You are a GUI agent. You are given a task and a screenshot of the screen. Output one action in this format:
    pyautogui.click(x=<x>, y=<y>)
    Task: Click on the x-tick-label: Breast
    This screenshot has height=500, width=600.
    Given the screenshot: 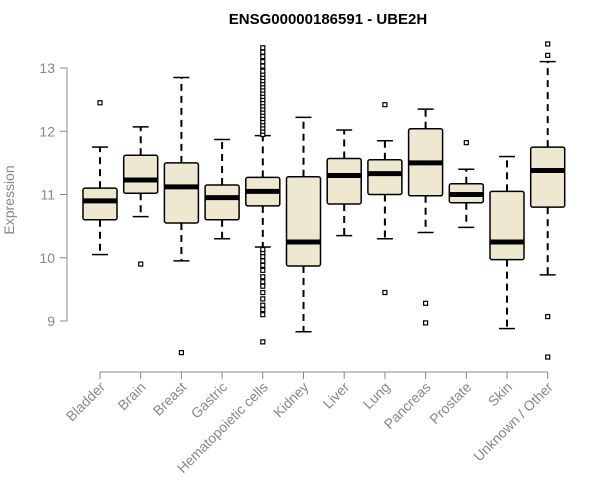 What is the action you would take?
    pyautogui.click(x=170, y=399)
    